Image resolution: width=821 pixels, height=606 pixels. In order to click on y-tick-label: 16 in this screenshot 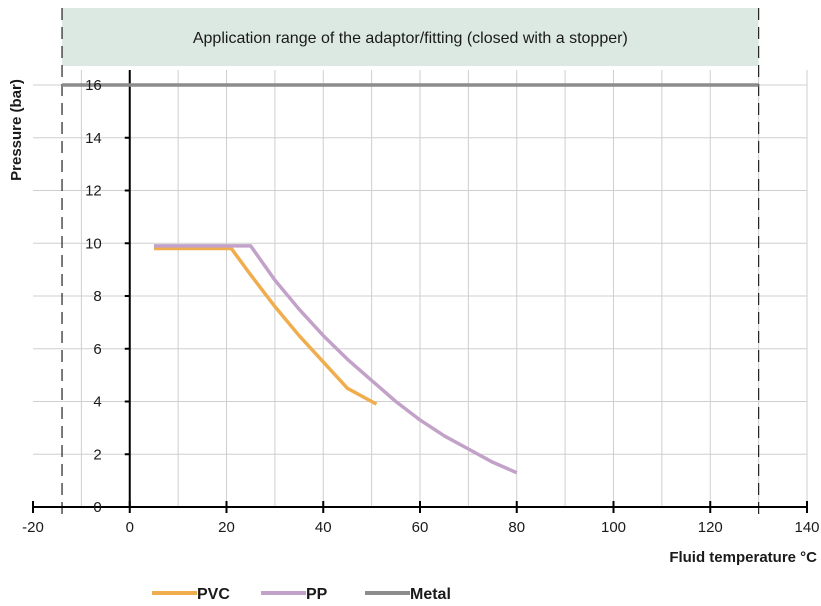, I will do `click(93, 85)`.